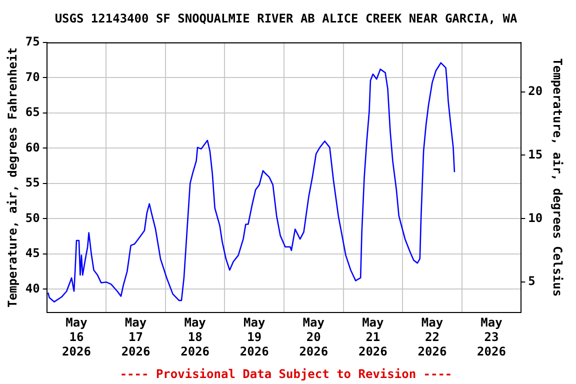 This screenshot has width=576, height=384. Describe the element at coordinates (32, 112) in the screenshot. I see `y-tick-label: 65` at that location.